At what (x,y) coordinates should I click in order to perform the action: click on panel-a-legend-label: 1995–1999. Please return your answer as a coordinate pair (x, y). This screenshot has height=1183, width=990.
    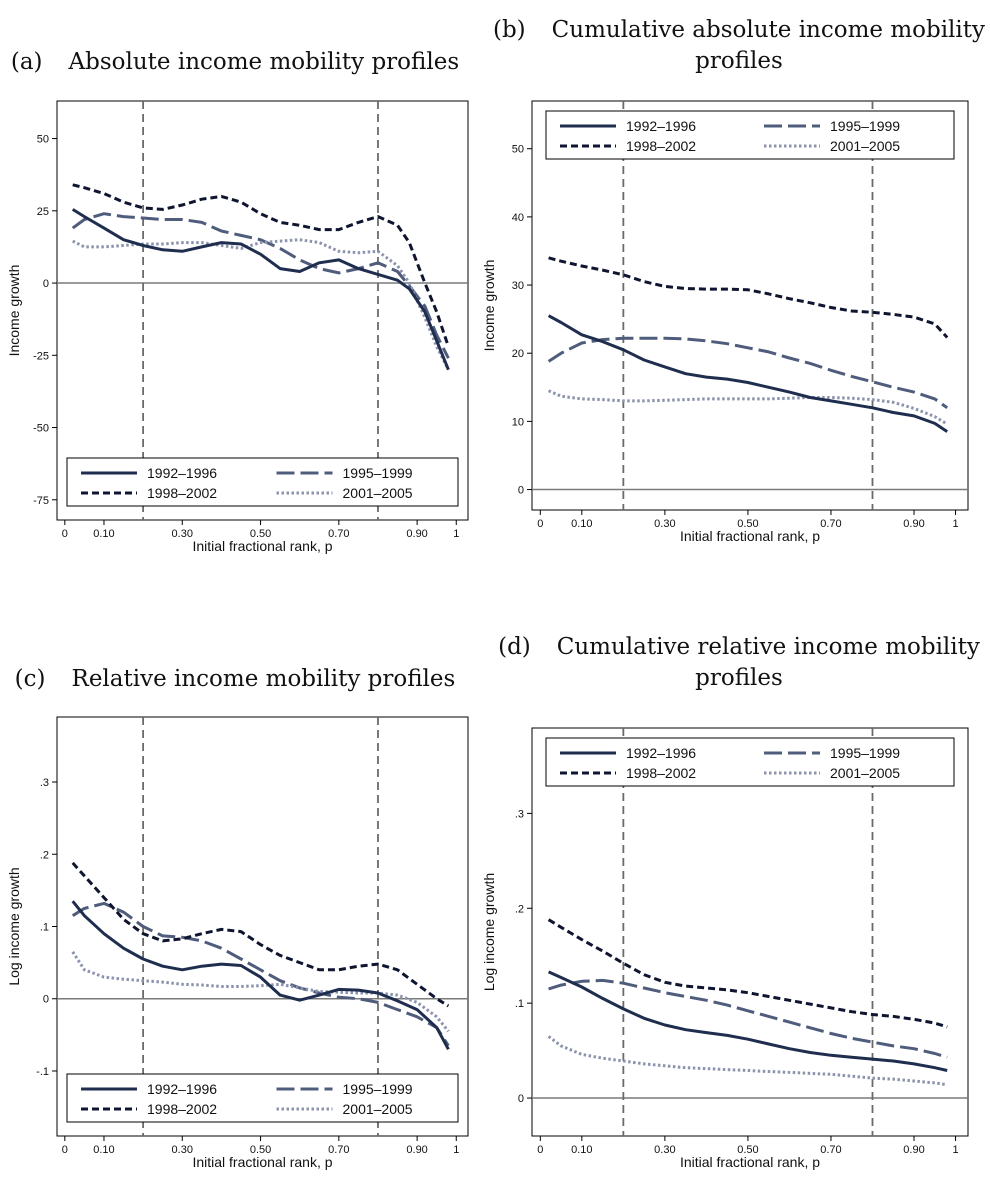
    Looking at the image, I should click on (378, 473).